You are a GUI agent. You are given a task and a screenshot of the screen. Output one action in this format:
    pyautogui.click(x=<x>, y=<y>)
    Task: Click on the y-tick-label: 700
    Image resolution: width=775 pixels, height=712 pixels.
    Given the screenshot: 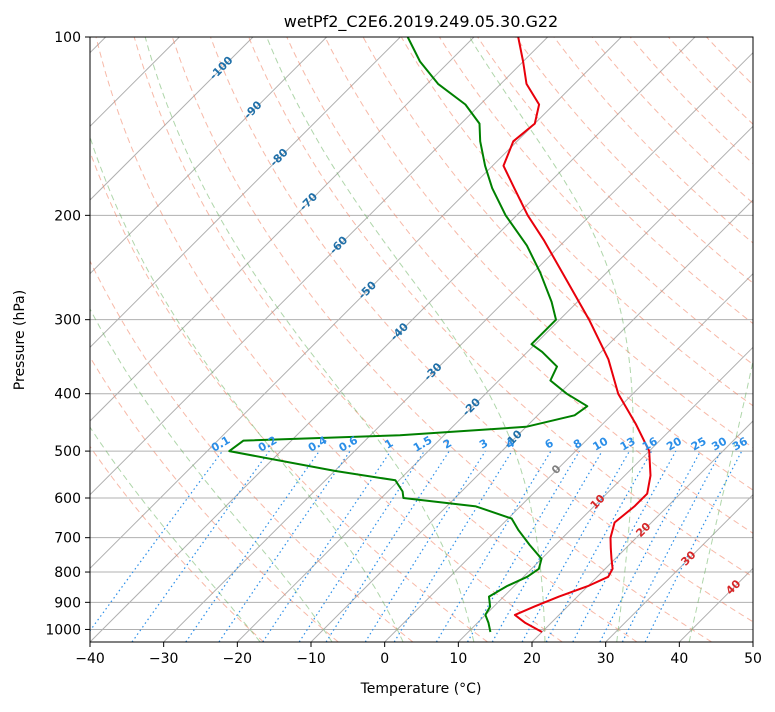 What is the action you would take?
    pyautogui.click(x=67, y=539)
    